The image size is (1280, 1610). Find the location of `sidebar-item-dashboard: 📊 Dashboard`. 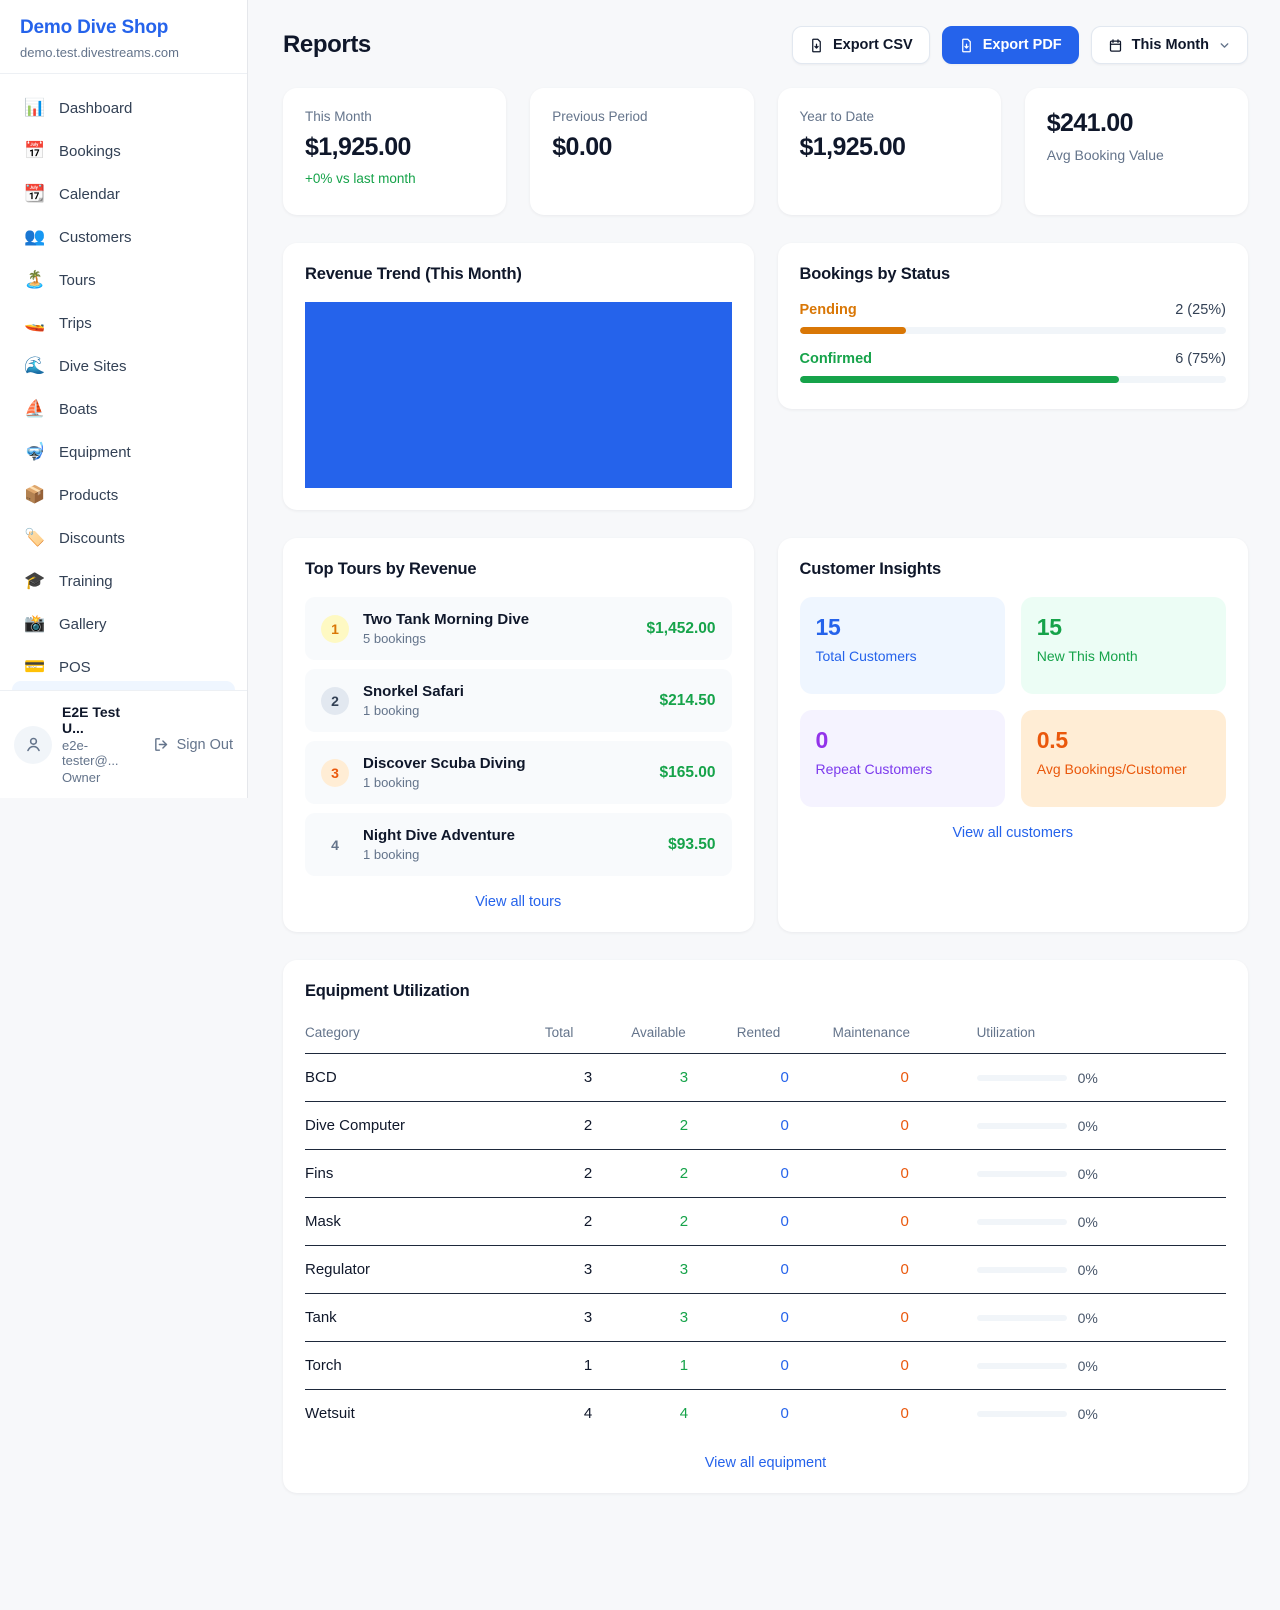

sidebar-item-dashboard: 📊 Dashboard is located at coordinates (123, 108).